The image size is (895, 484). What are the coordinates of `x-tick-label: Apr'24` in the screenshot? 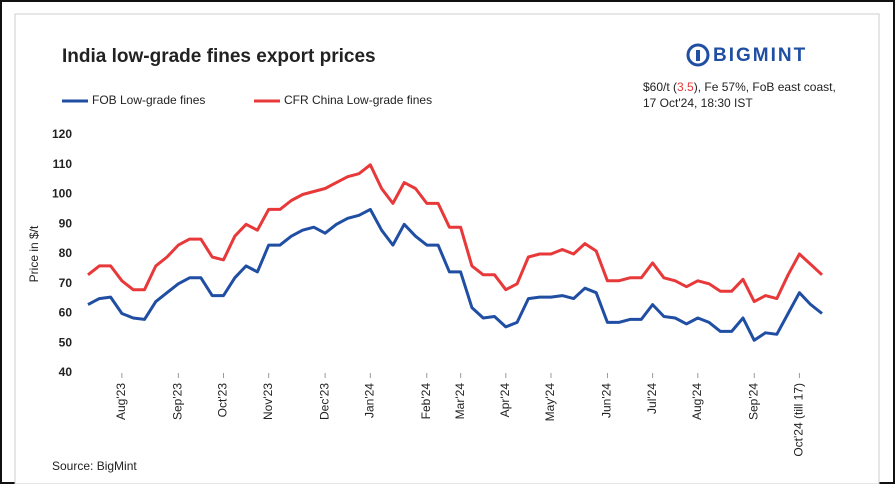 It's located at (505, 400).